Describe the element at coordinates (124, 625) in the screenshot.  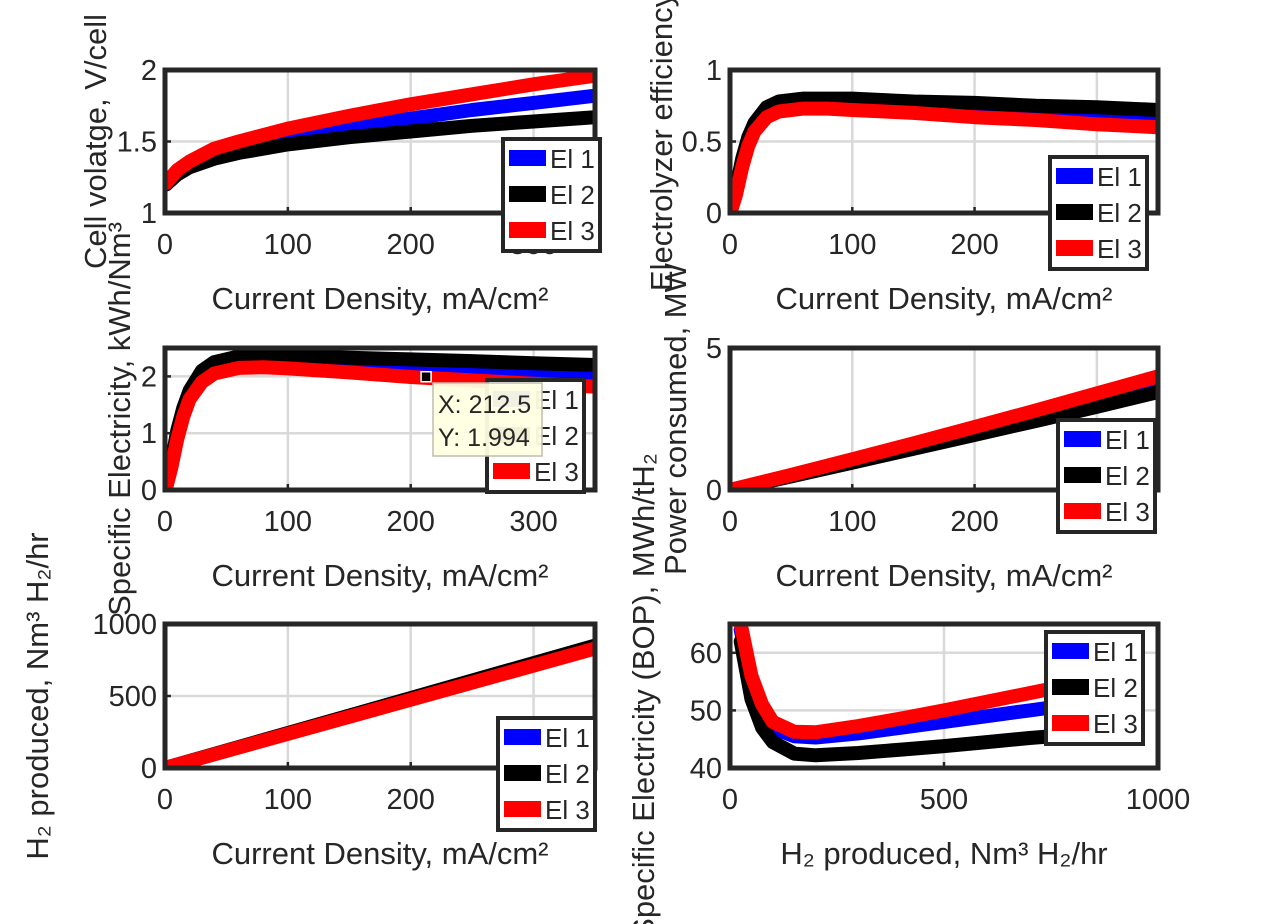
I see `y-tick-label: 1000` at that location.